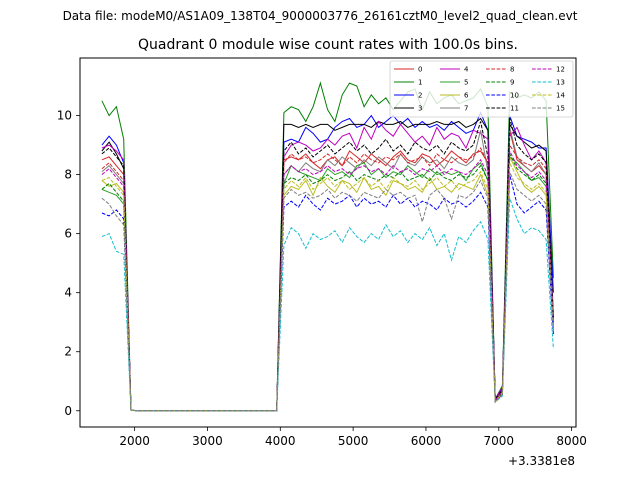  I want to click on legend-label-14: 14, so click(560, 96).